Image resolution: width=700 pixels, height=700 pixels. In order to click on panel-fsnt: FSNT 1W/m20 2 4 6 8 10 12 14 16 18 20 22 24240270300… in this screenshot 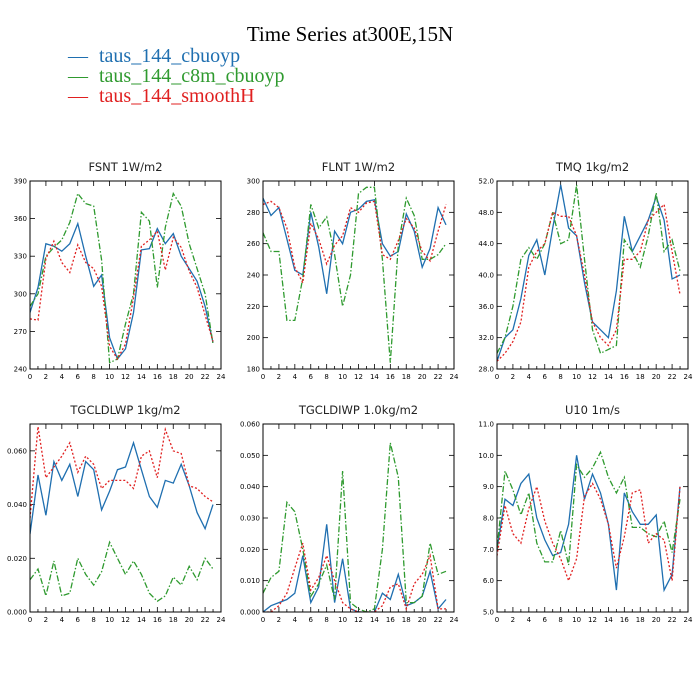, I will do `click(120, 270)`.